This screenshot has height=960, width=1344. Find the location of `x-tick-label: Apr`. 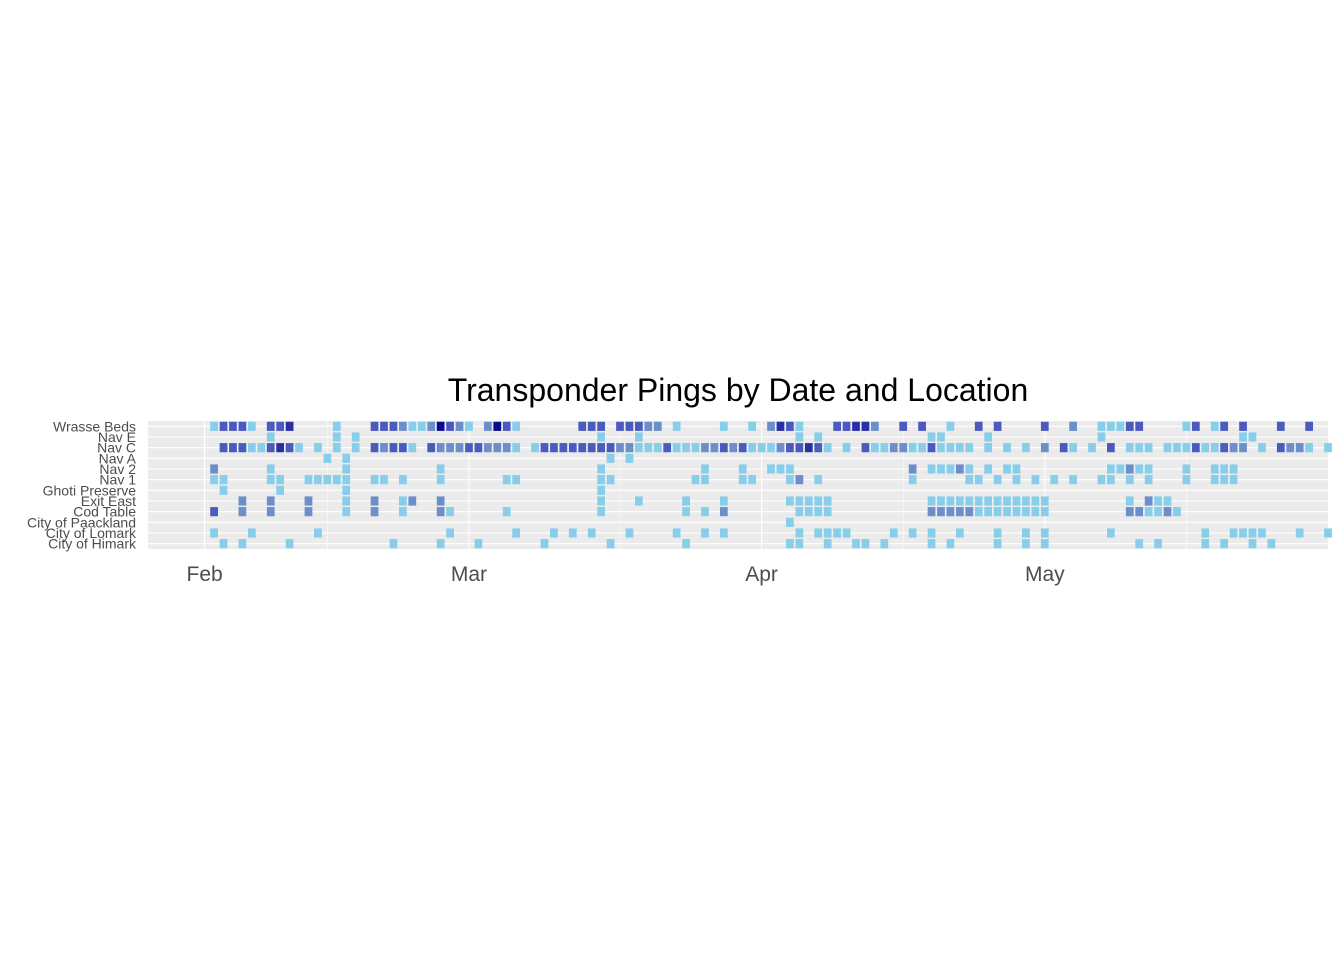

x-tick-label: Apr is located at coordinates (761, 574).